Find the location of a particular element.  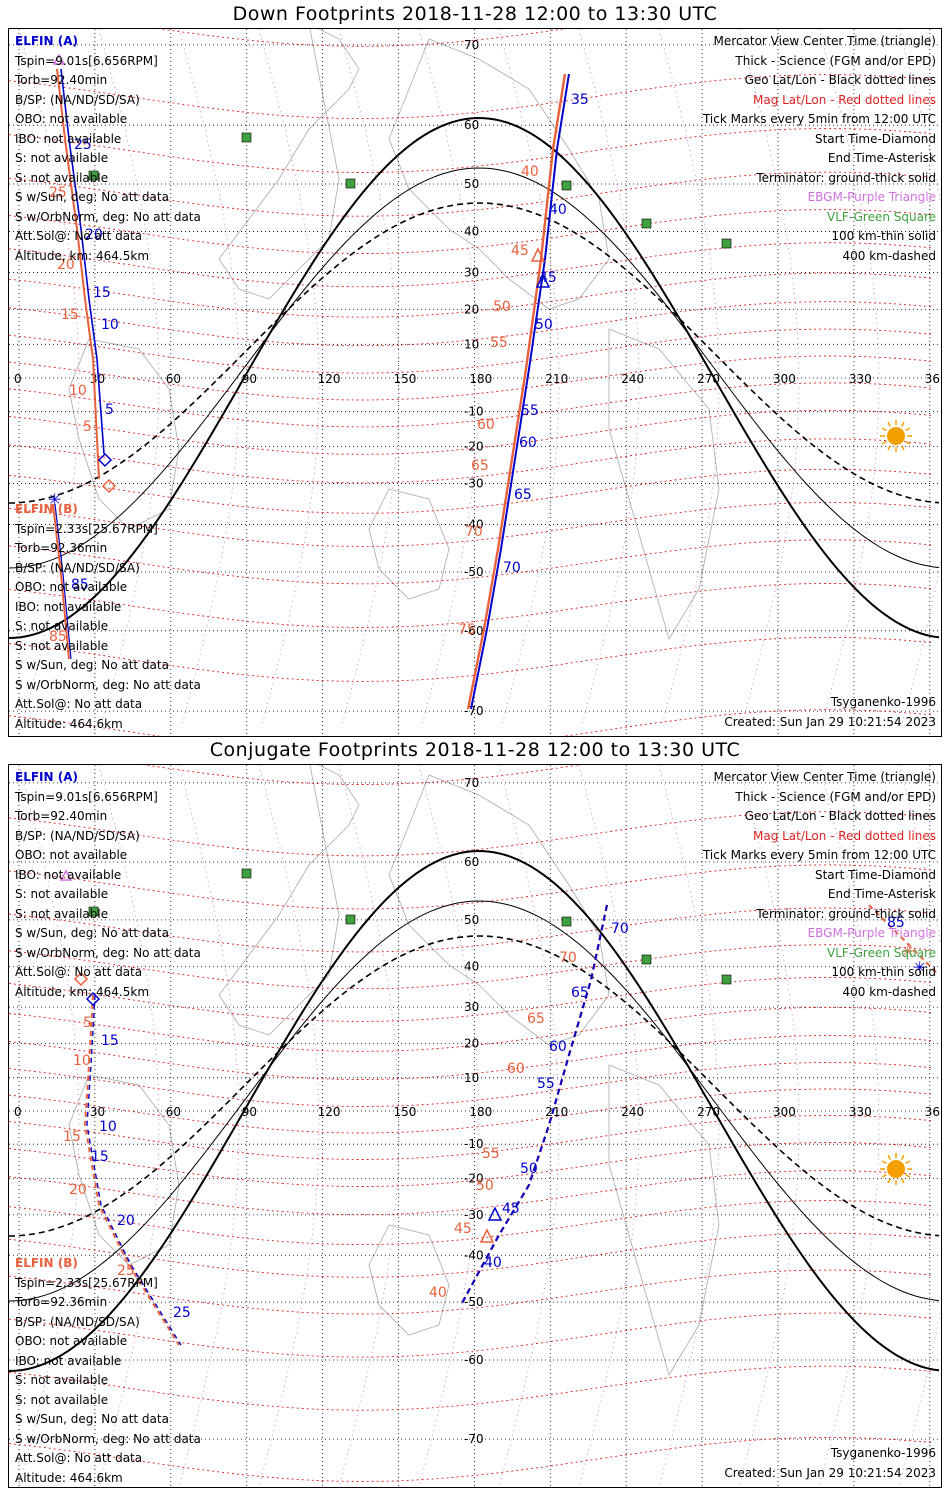

sat-b-time-label: 45 is located at coordinates (520, 251).